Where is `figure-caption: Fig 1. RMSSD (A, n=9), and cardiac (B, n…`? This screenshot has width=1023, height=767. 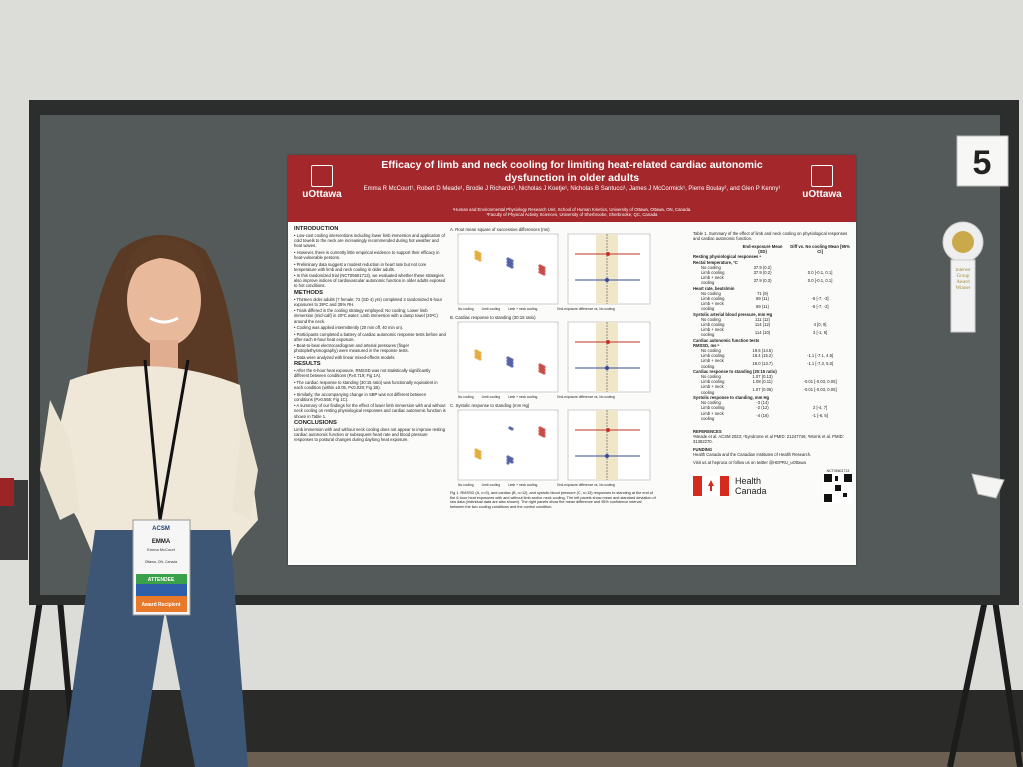
figure-caption: Fig 1. RMSSD (A, n=9), and cardiac (B, n… is located at coordinates (553, 500).